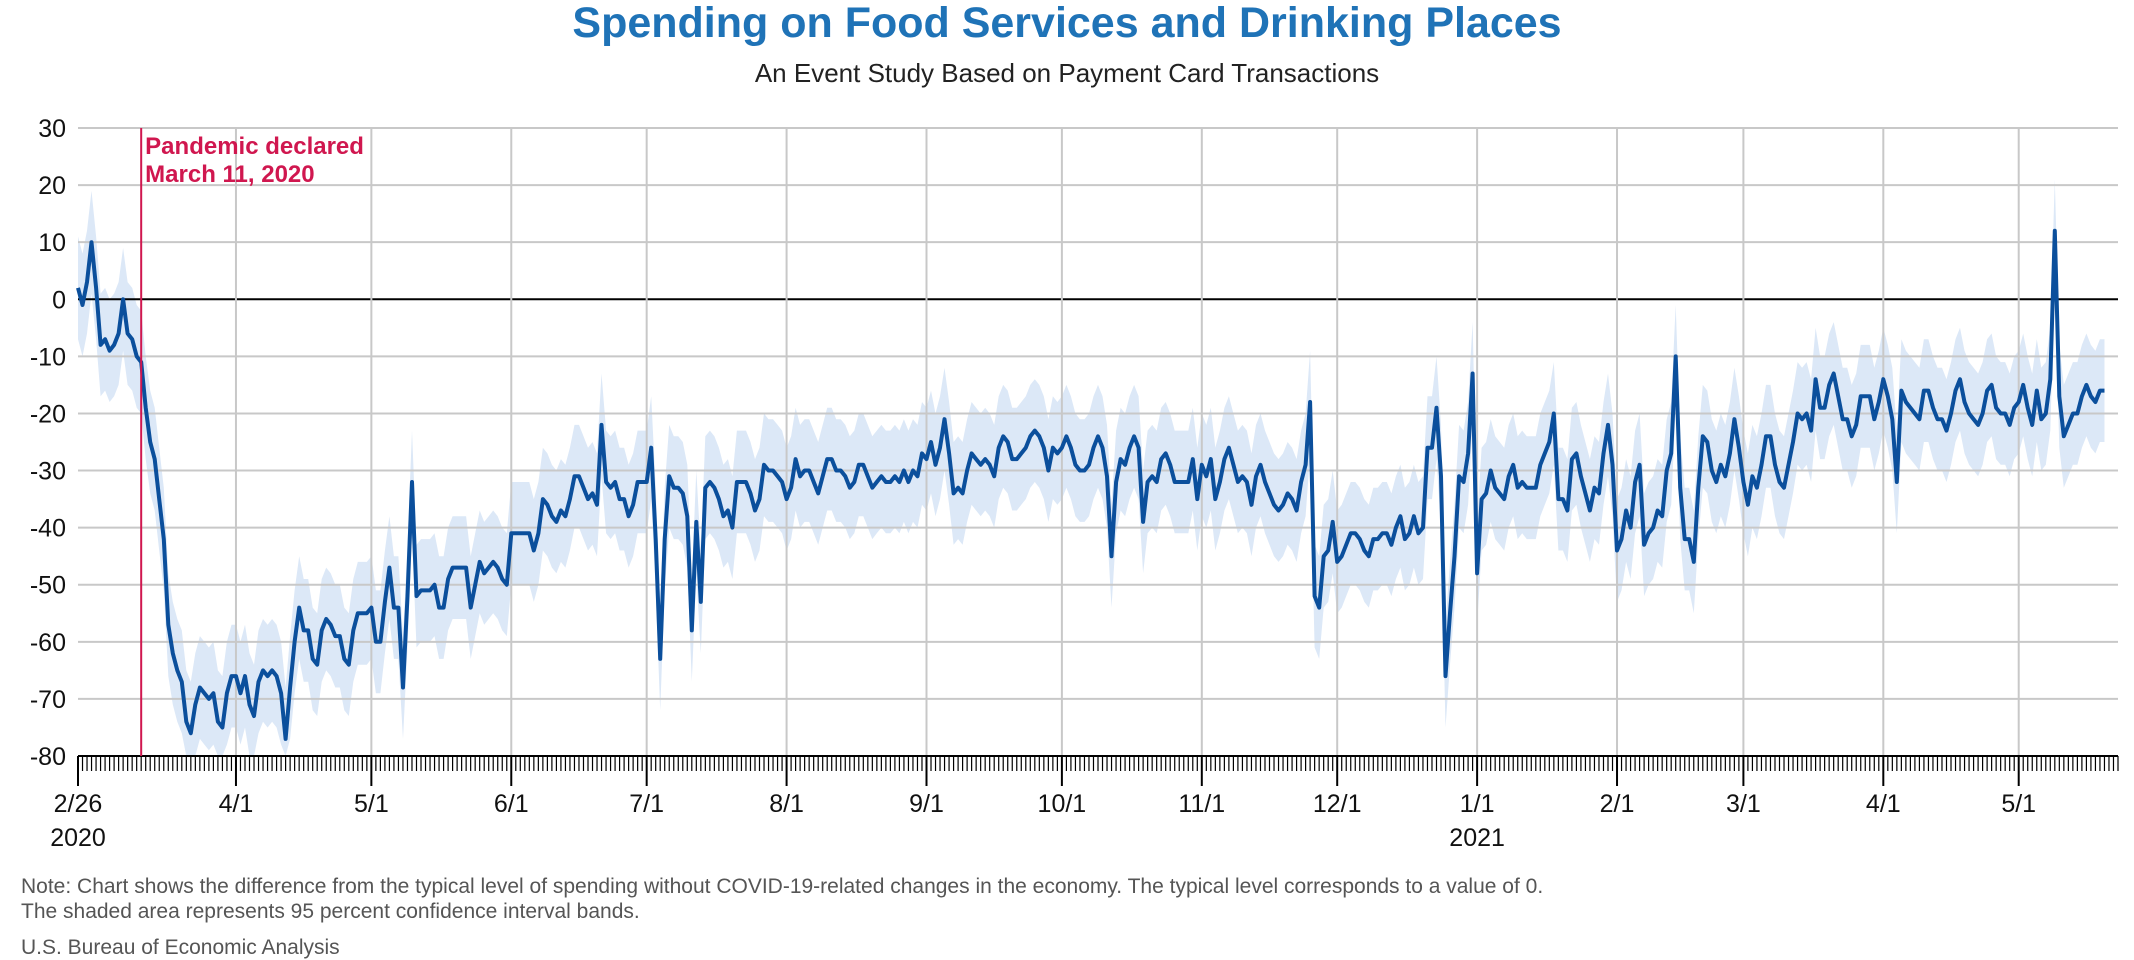  I want to click on y-tick-label: -70, so click(48, 700).